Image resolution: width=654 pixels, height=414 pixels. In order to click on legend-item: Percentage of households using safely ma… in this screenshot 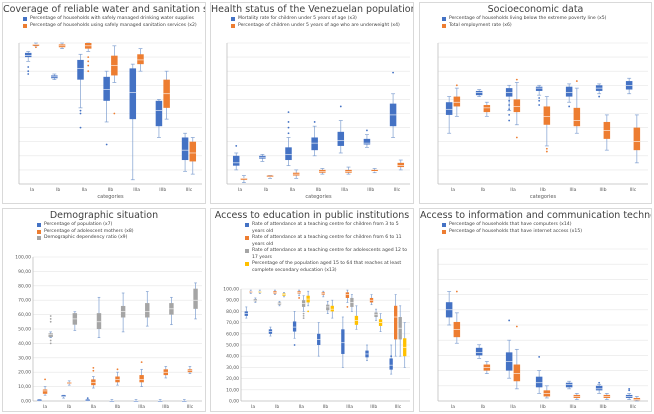, I will do `click(112, 26)`.